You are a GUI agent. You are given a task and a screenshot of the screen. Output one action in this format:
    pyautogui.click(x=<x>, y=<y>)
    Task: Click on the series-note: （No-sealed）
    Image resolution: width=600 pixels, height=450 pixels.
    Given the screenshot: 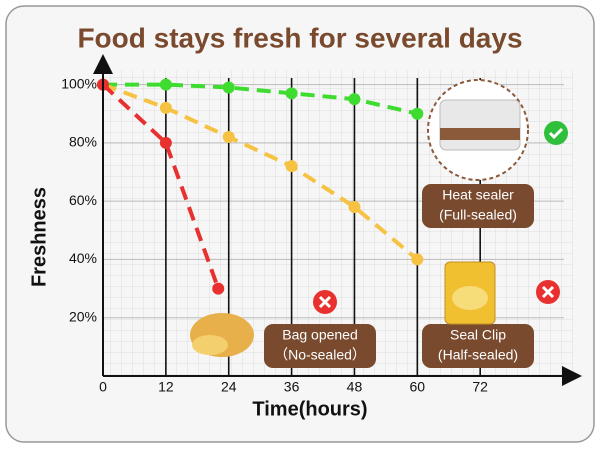 What is the action you would take?
    pyautogui.click(x=320, y=355)
    